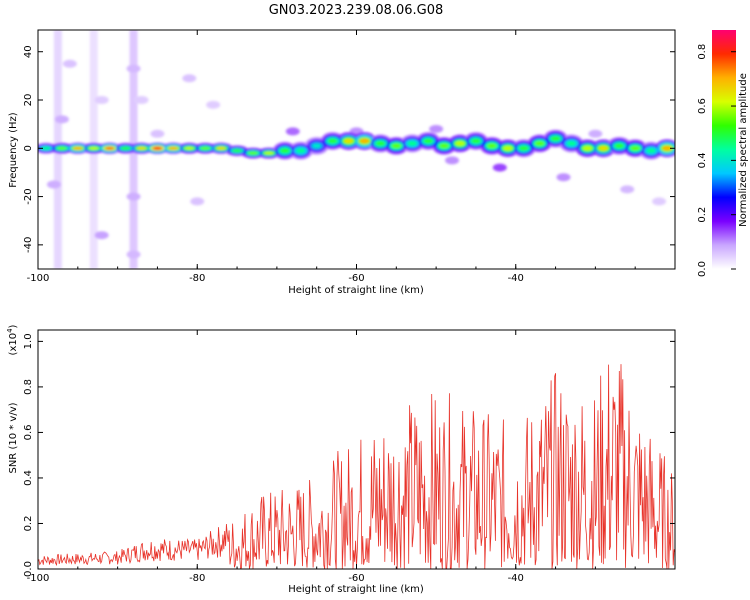  I want to click on colorbar-tick-label: 0.0, so click(702, 269).